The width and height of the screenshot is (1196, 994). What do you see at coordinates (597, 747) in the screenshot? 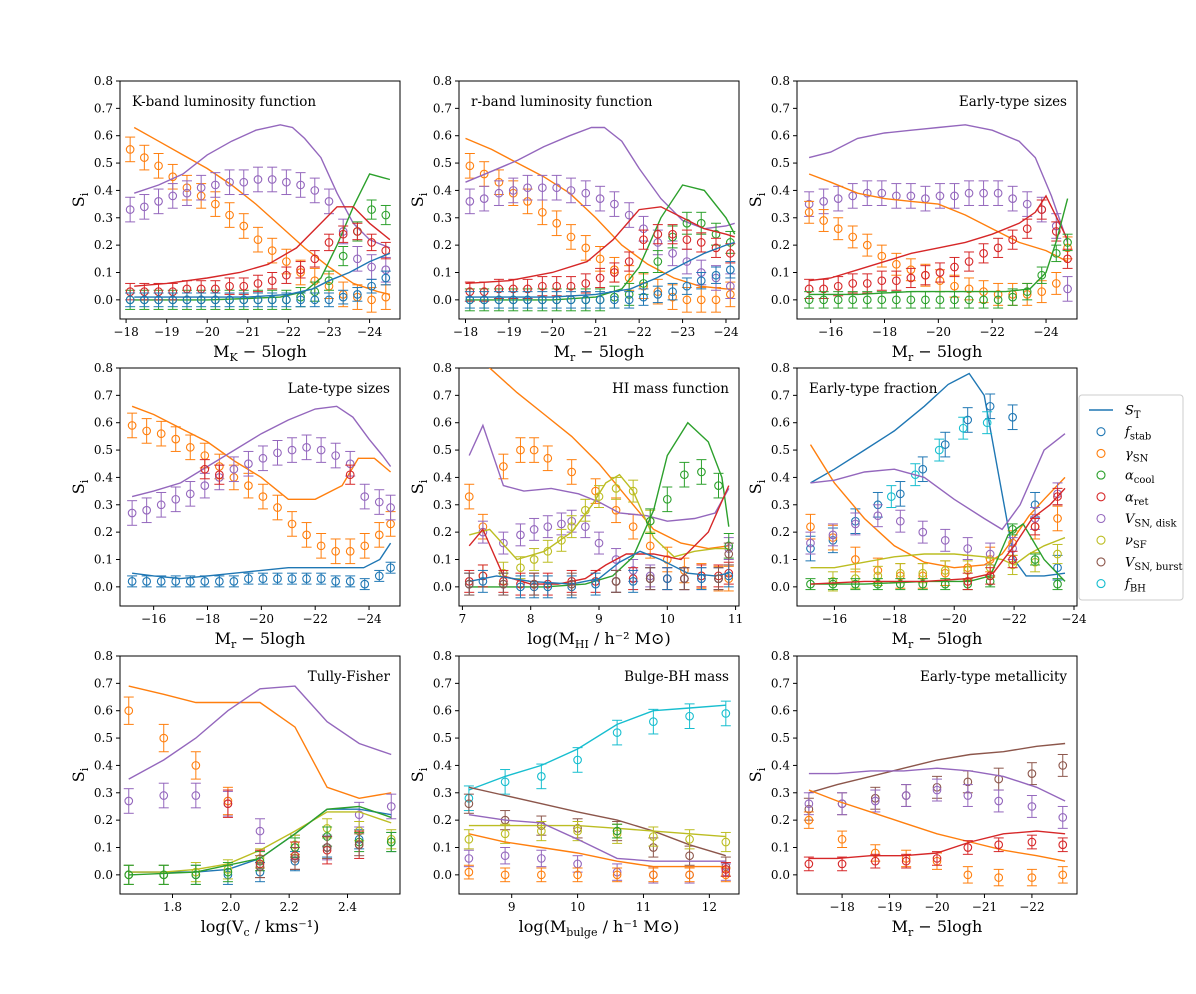
I see `series-line-f_BH` at bounding box center [597, 747].